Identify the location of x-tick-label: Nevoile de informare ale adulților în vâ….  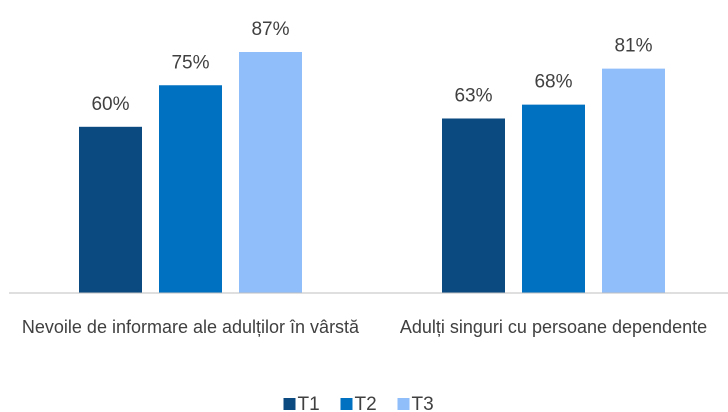
(190, 327).